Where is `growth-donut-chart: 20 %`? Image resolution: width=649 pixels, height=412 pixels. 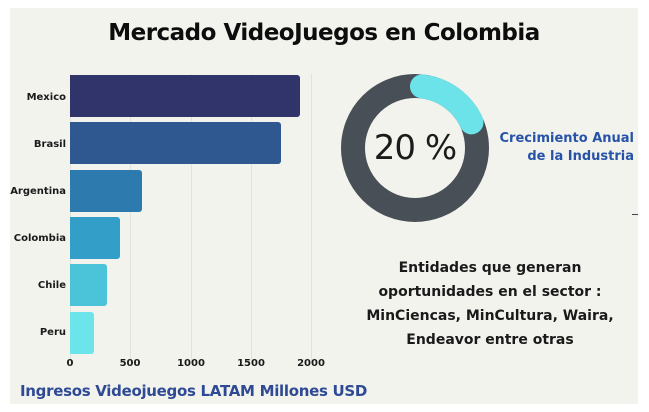 growth-donut-chart: 20 % is located at coordinates (415, 148).